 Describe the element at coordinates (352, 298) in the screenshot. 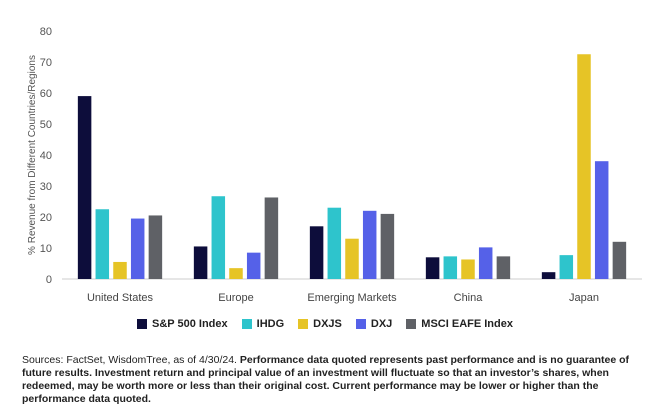

I see `x-category-label: Emerging Markets` at that location.